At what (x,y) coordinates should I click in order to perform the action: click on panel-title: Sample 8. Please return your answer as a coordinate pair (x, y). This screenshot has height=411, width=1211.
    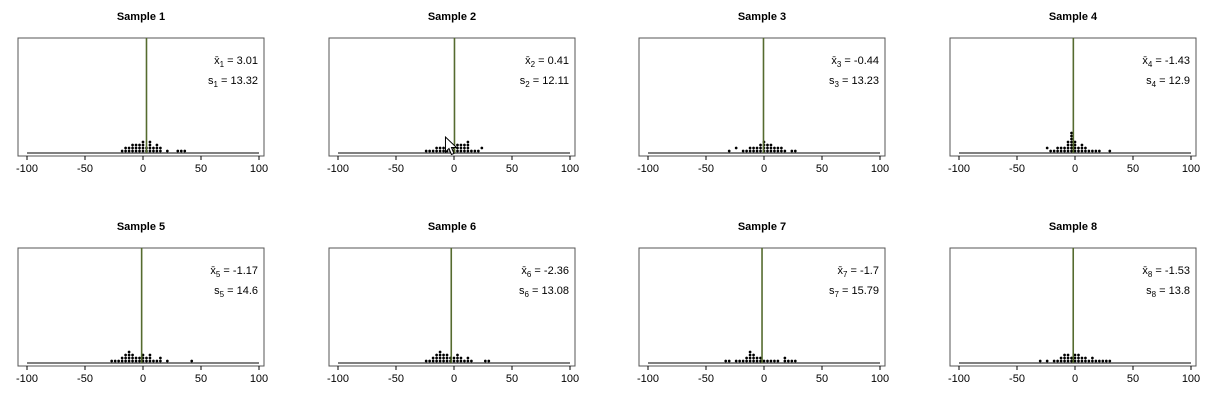
    Looking at the image, I should click on (1072, 227).